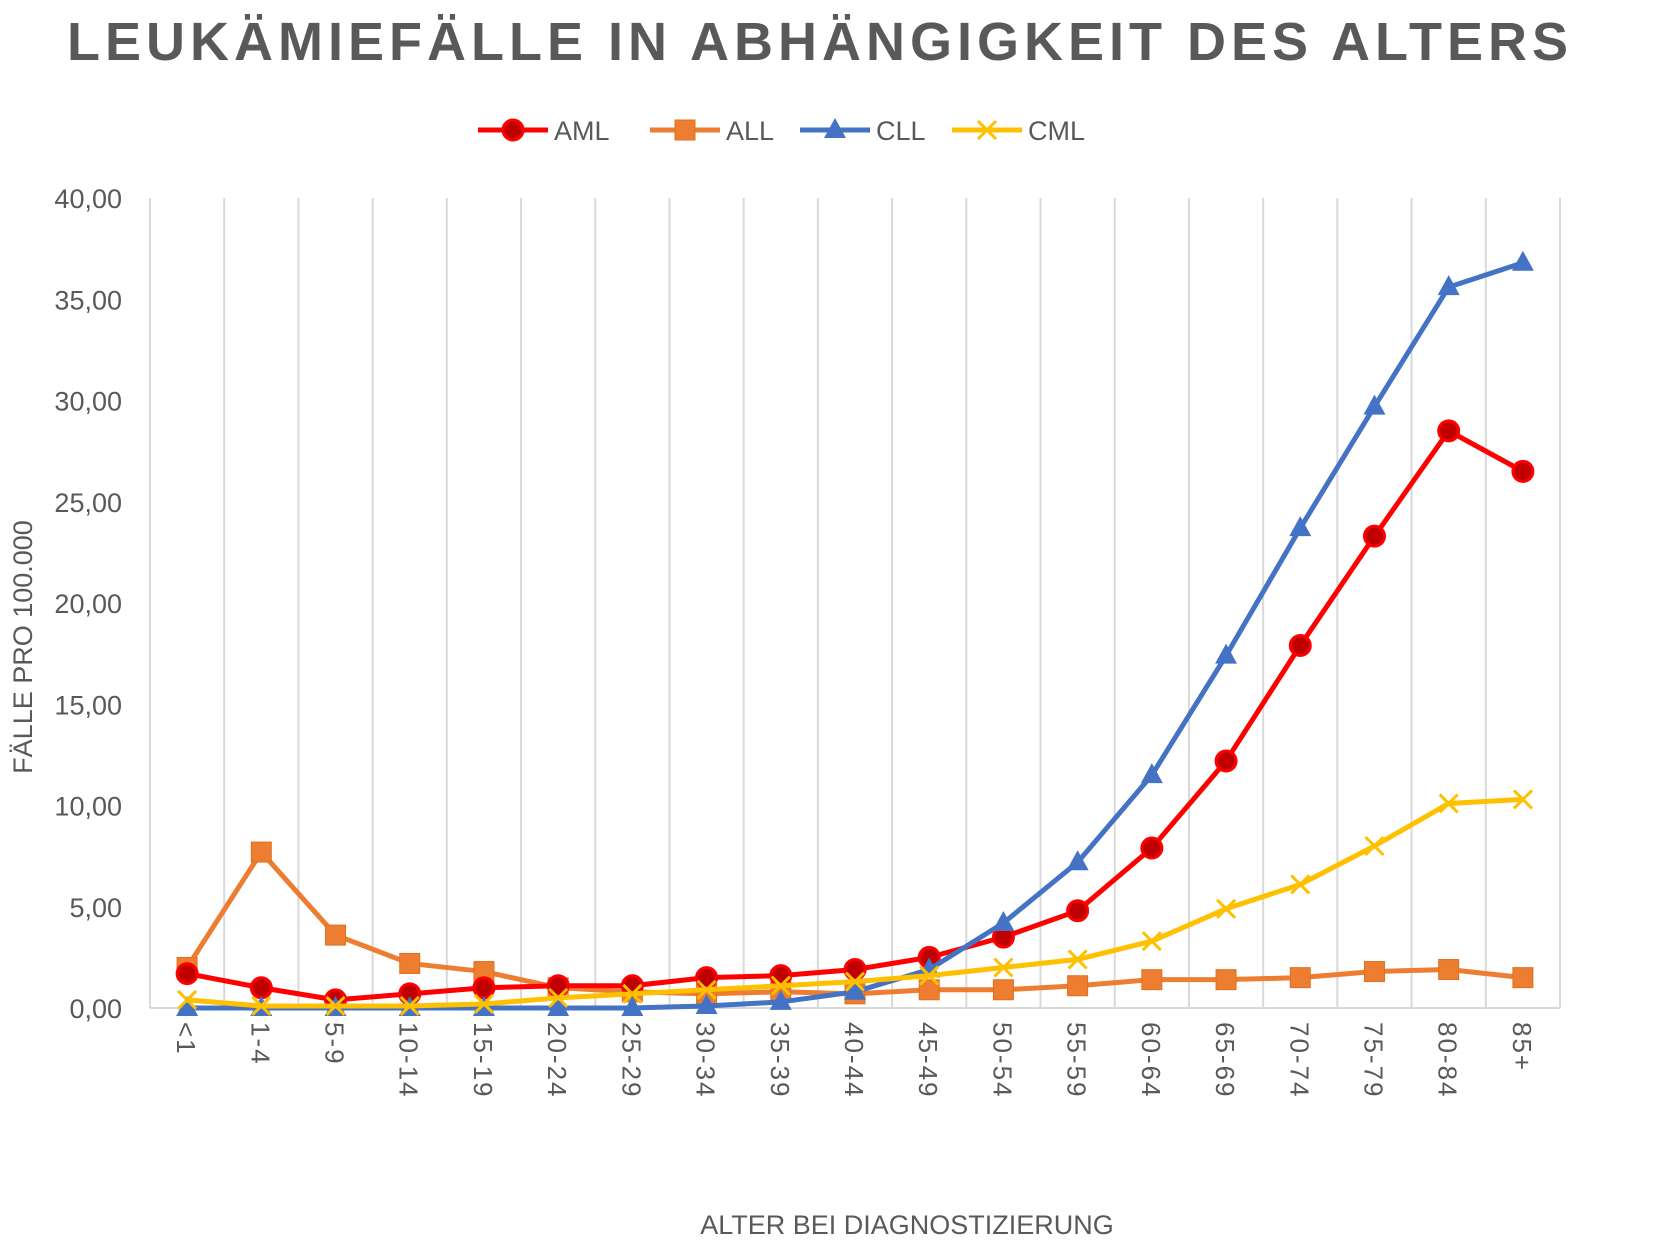 Image resolution: width=1667 pixels, height=1248 pixels. What do you see at coordinates (95, 1009) in the screenshot?
I see `y-tick-label: 0,00` at bounding box center [95, 1009].